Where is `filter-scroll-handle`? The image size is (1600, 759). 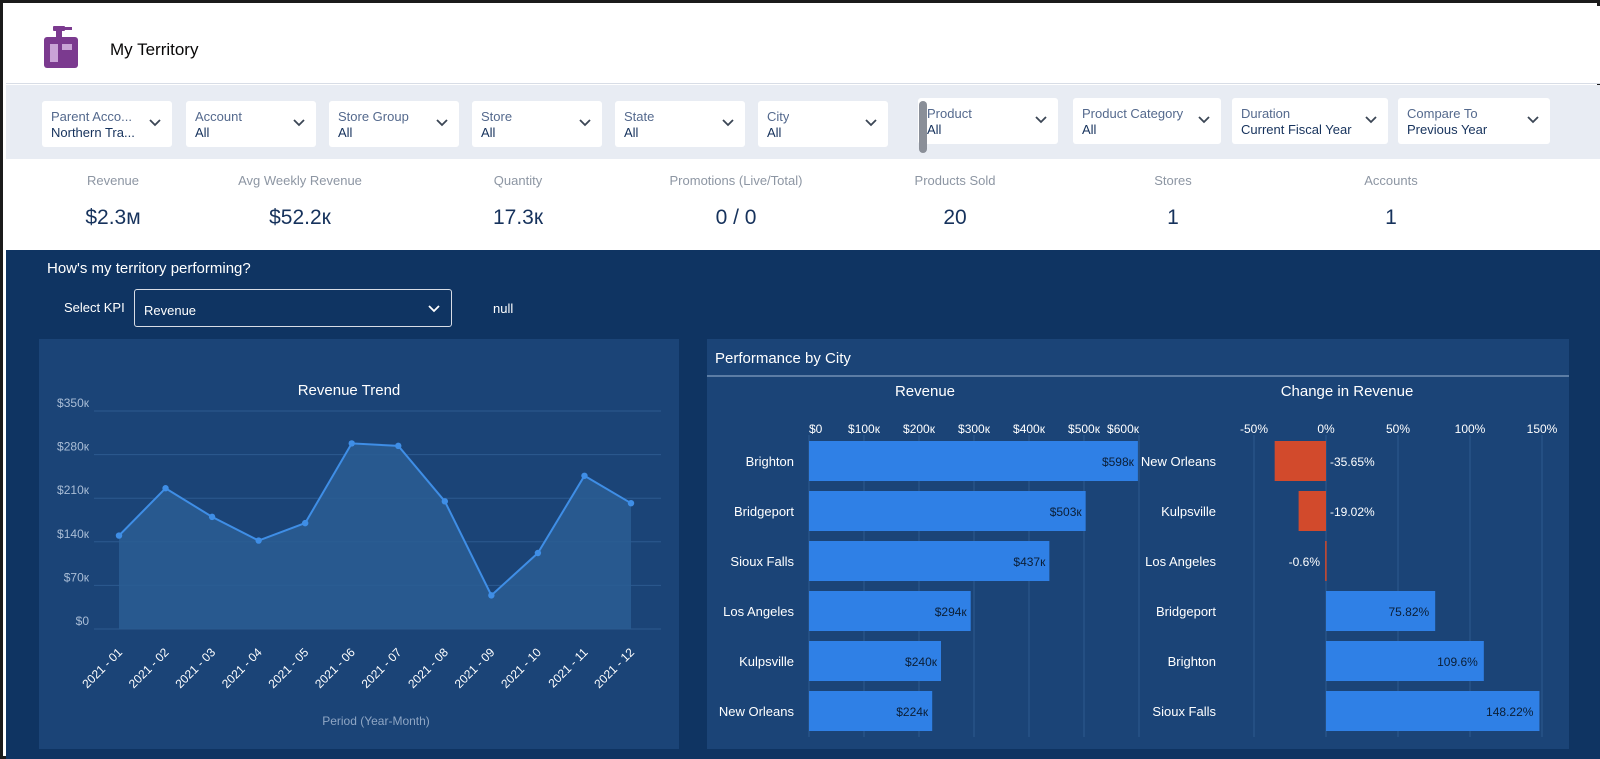
filter-scroll-handle is located at coordinates (923, 127).